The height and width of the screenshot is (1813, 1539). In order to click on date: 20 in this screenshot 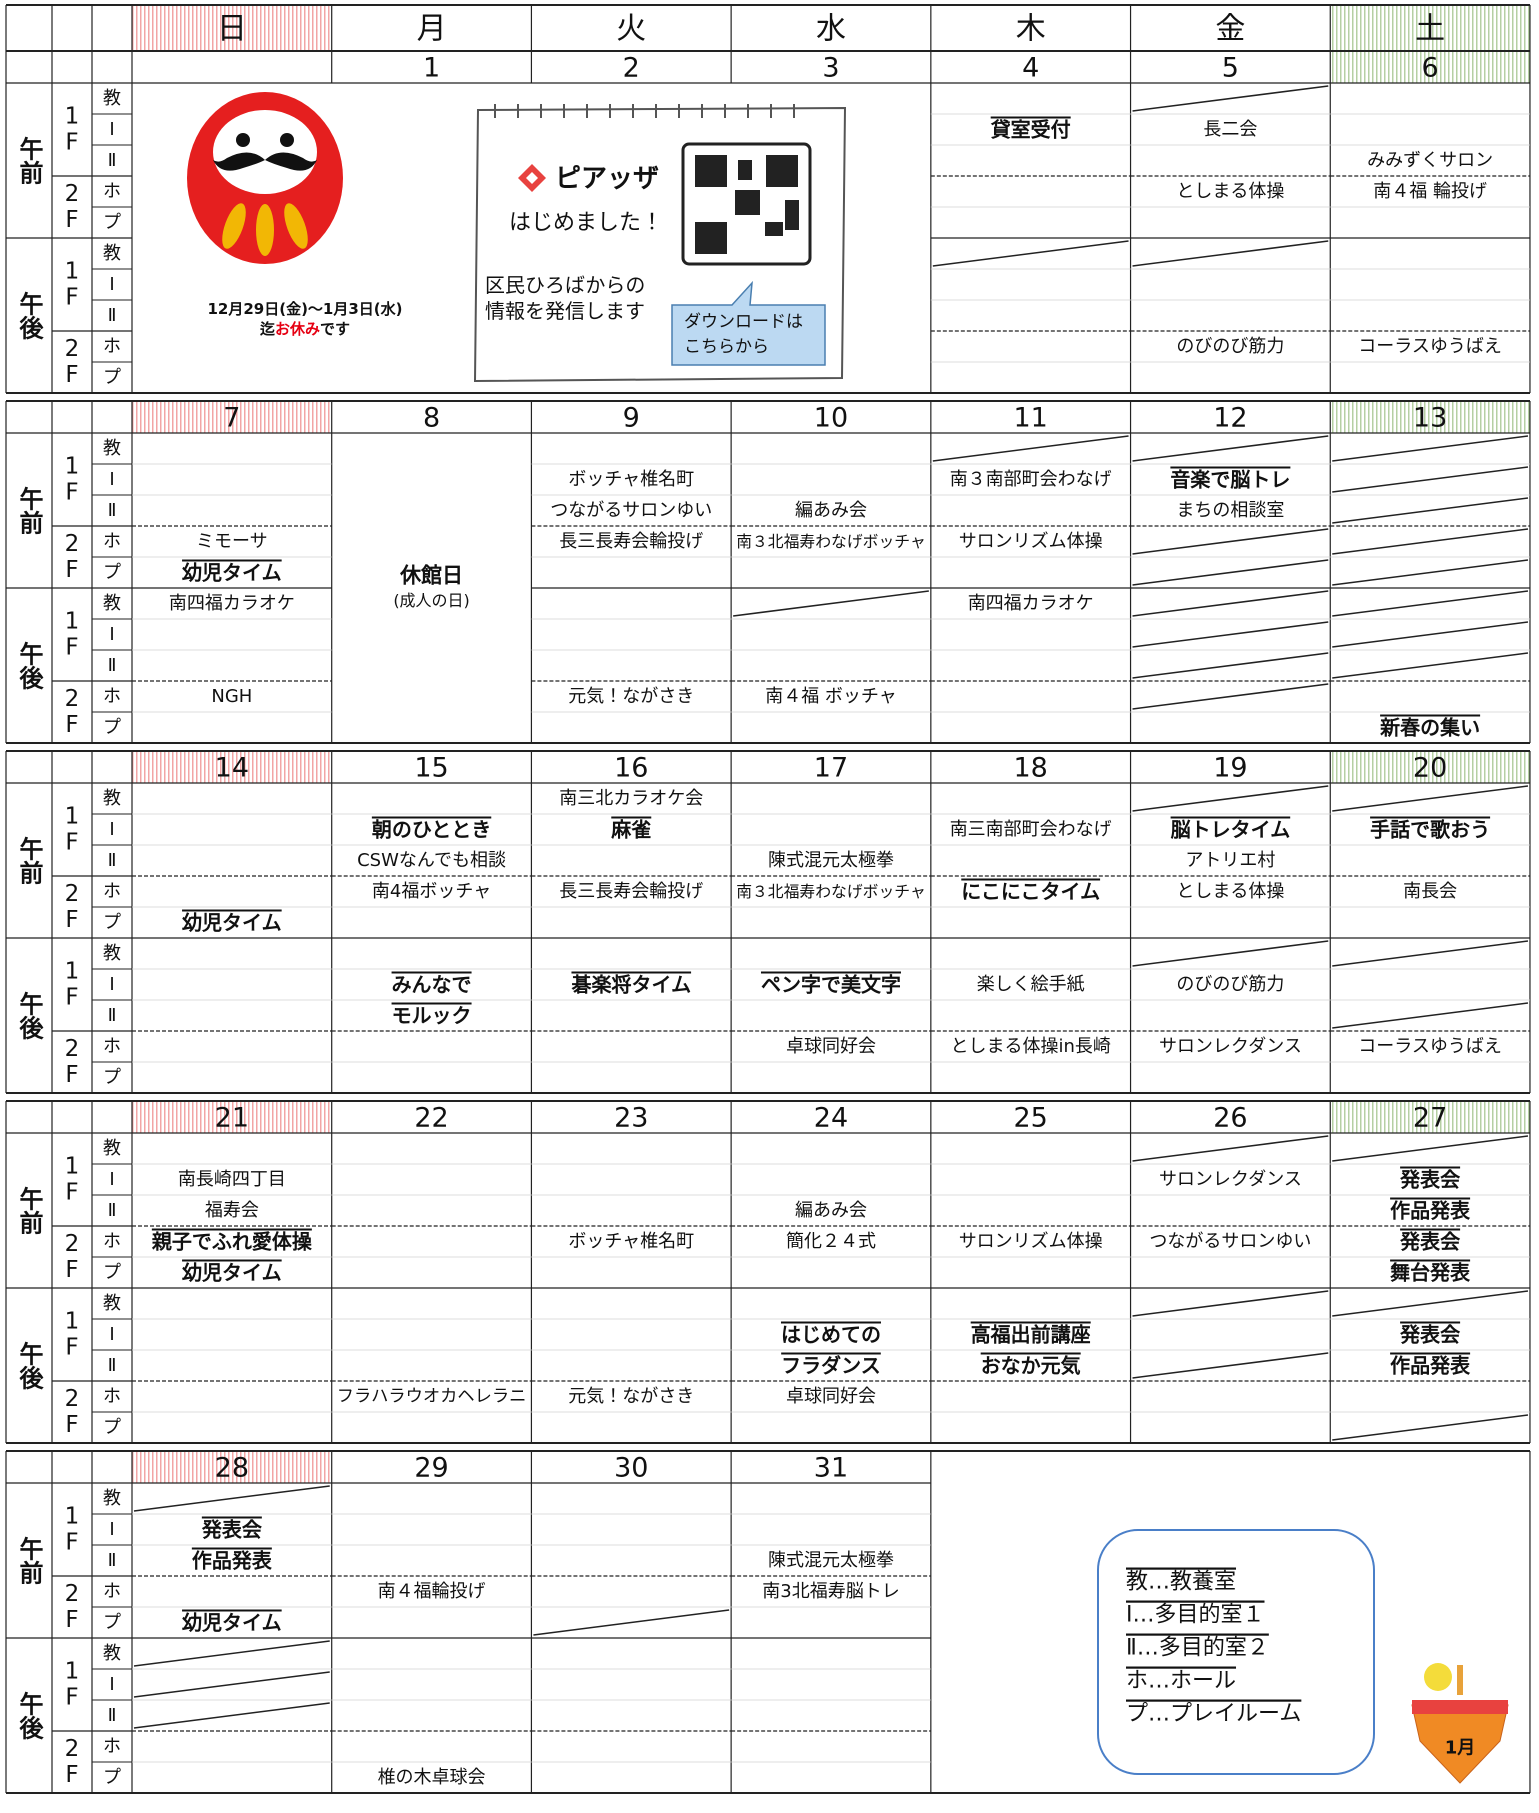, I will do `click(1430, 768)`.